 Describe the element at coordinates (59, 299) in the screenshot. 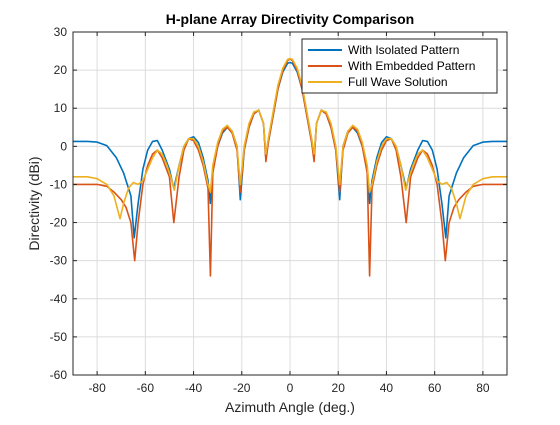

I see `y-tick-label: -40` at that location.